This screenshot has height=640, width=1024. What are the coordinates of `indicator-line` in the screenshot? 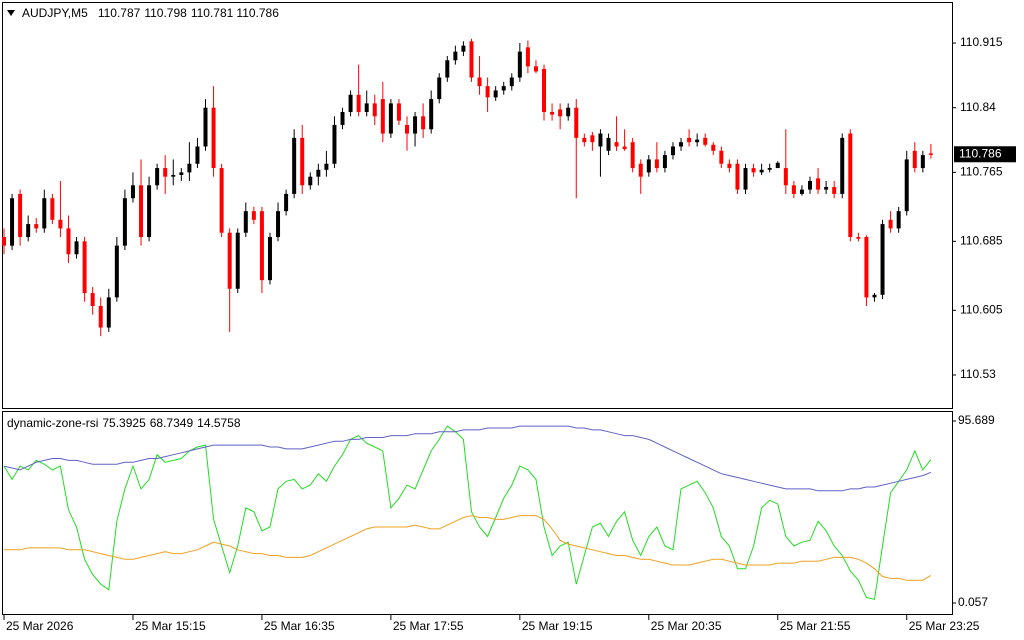 It's located at (467, 458).